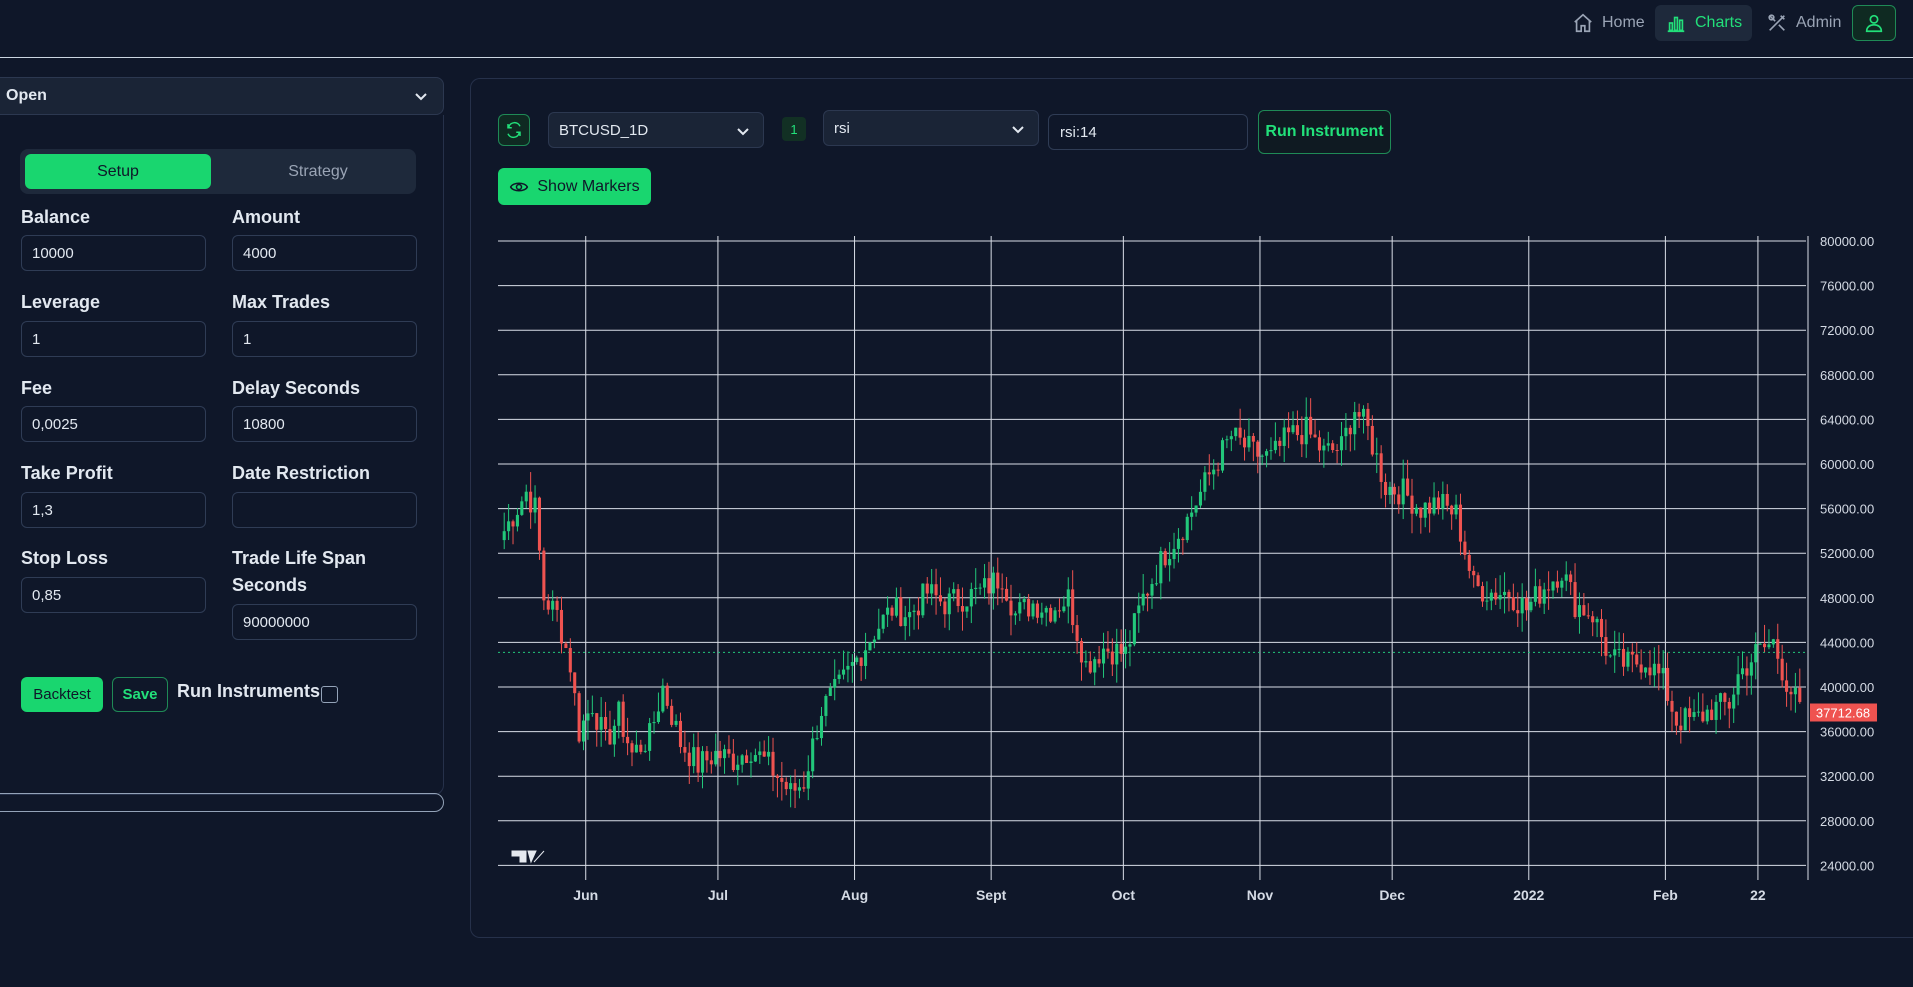 This screenshot has width=1913, height=987. I want to click on trade-life-span-input, so click(324, 622).